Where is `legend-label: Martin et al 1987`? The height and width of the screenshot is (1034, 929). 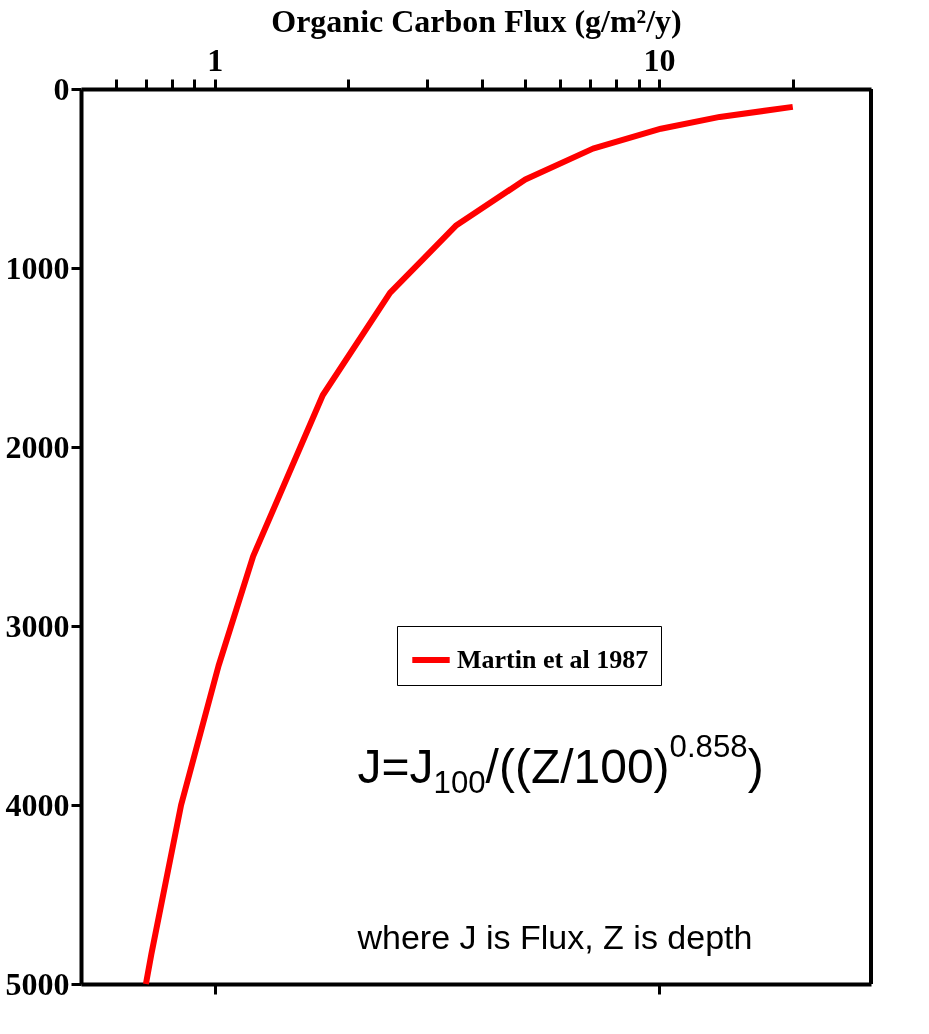
legend-label: Martin et al 1987 is located at coordinates (553, 659).